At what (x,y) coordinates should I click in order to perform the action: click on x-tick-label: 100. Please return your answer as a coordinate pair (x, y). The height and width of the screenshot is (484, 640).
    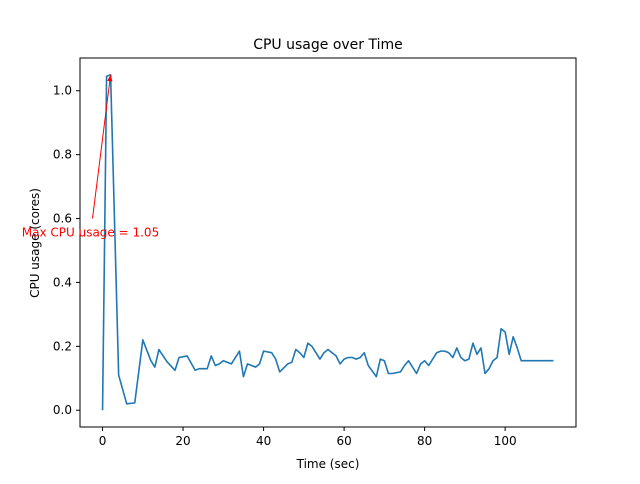
    Looking at the image, I should click on (505, 441).